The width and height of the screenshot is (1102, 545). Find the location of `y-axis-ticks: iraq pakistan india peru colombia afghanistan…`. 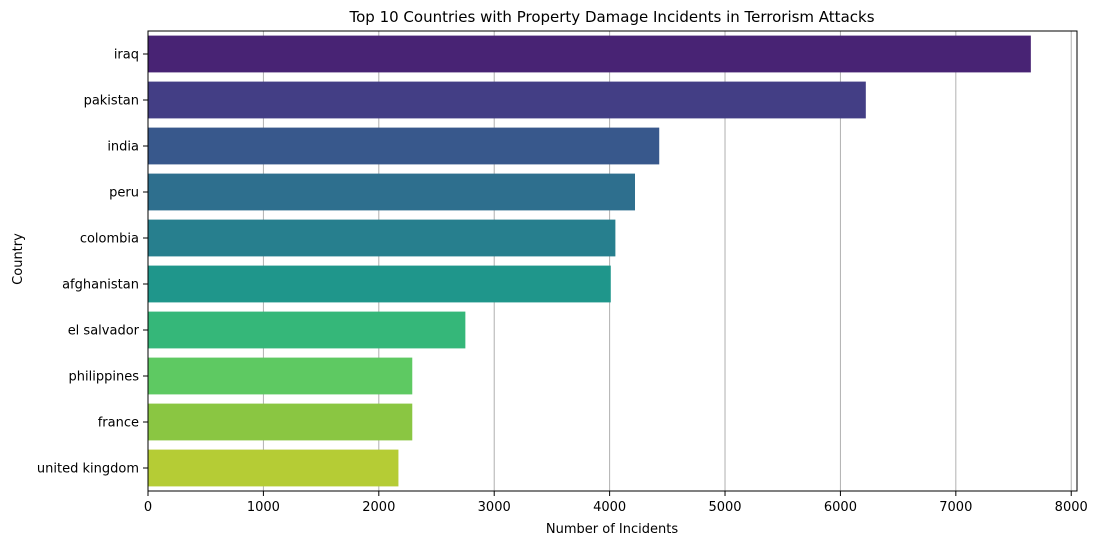

y-axis-ticks: iraq pakistan india peru colombia afghanistan… is located at coordinates (92, 262).